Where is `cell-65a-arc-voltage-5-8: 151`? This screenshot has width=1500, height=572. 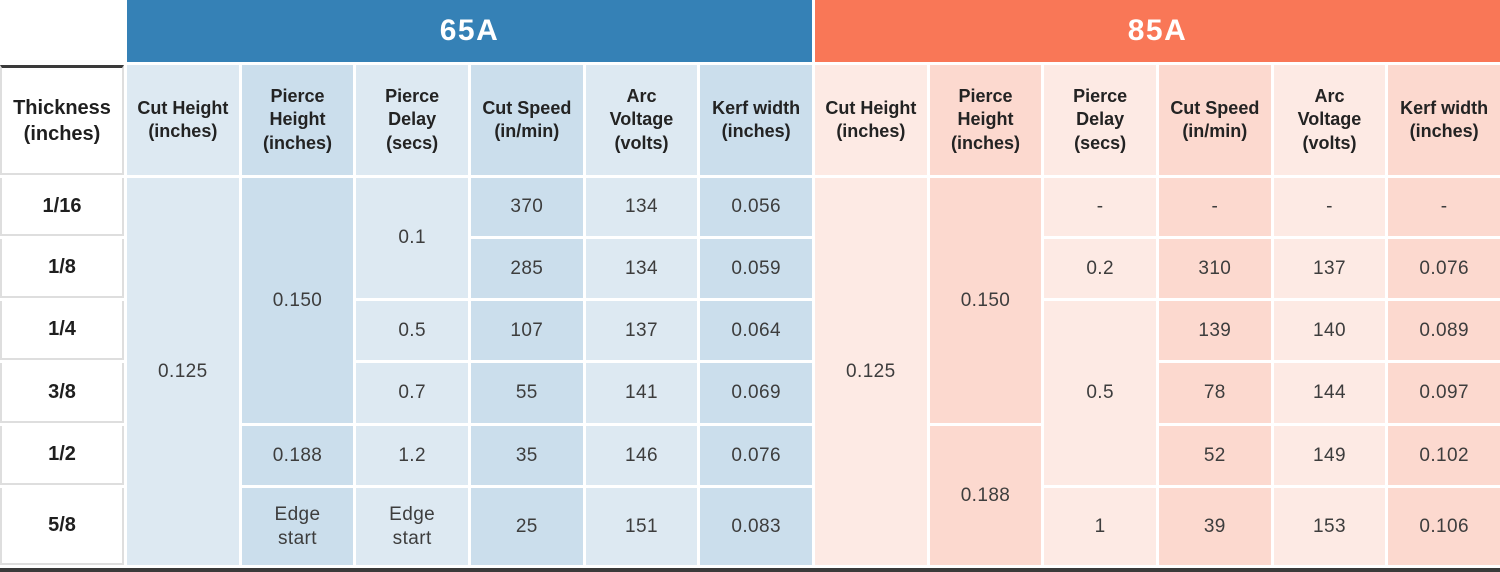 cell-65a-arc-voltage-5-8: 151 is located at coordinates (641, 526).